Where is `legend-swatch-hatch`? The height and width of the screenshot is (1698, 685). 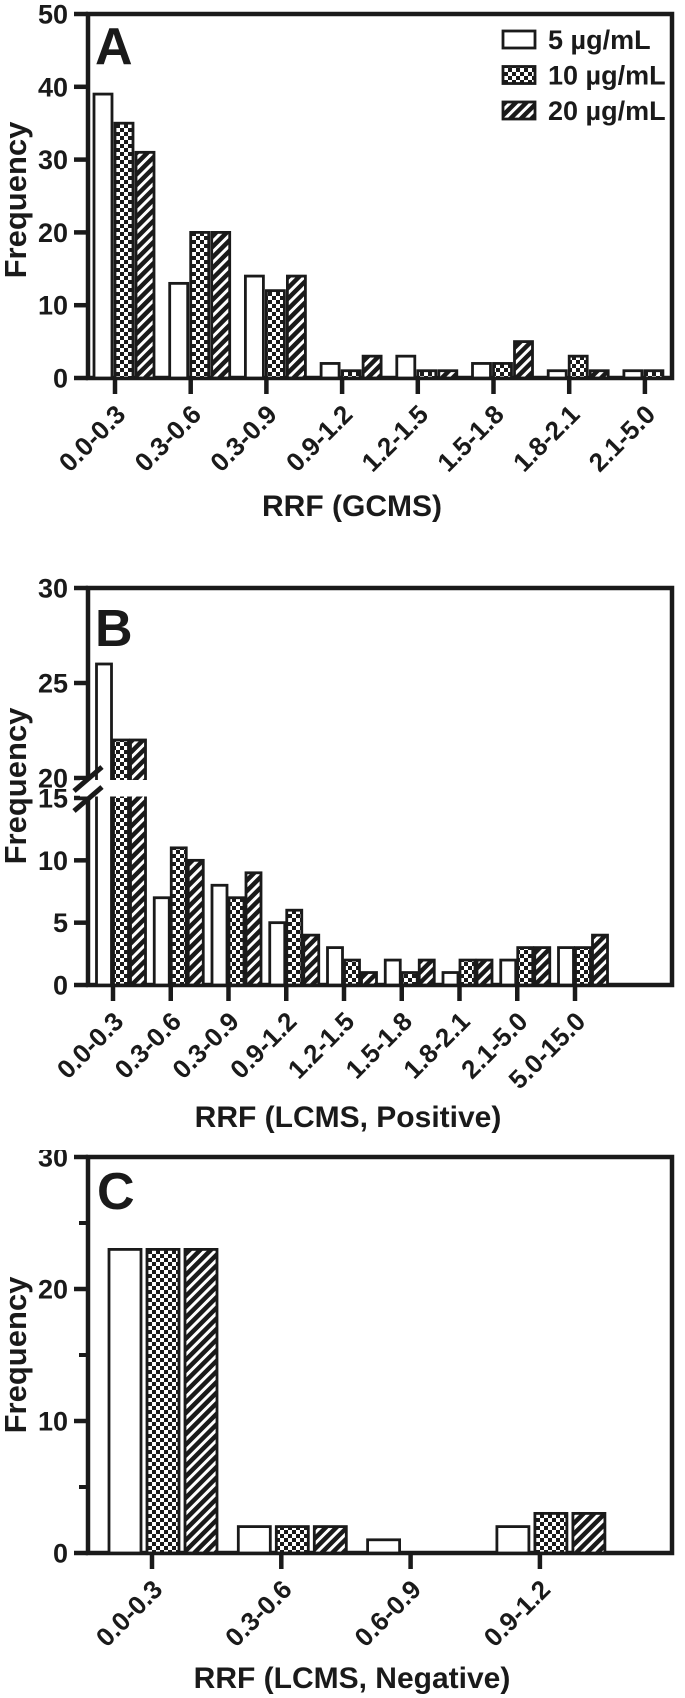 legend-swatch-hatch is located at coordinates (519, 110).